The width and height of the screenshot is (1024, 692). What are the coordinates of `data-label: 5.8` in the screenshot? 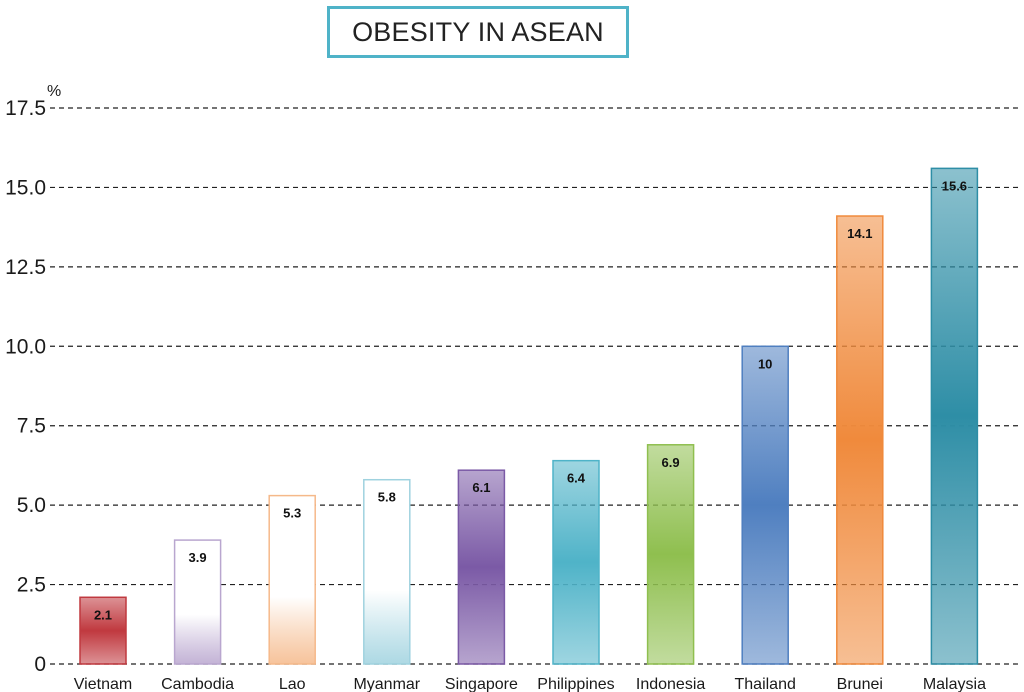 It's located at (387, 497).